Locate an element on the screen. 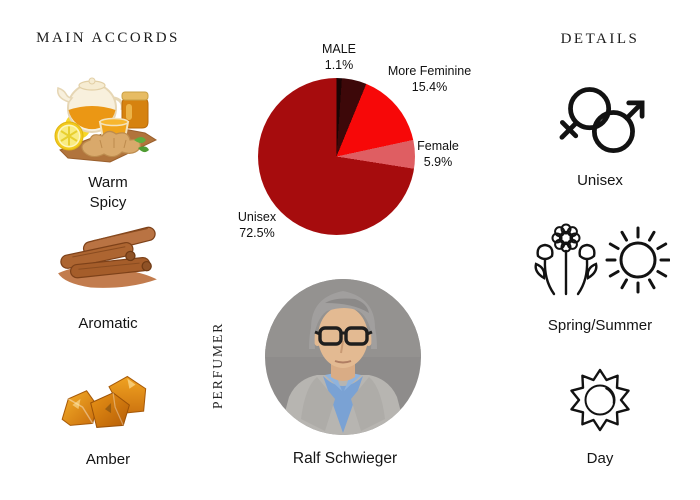  perfumer-section-label: PERFUMER is located at coordinates (217, 365).